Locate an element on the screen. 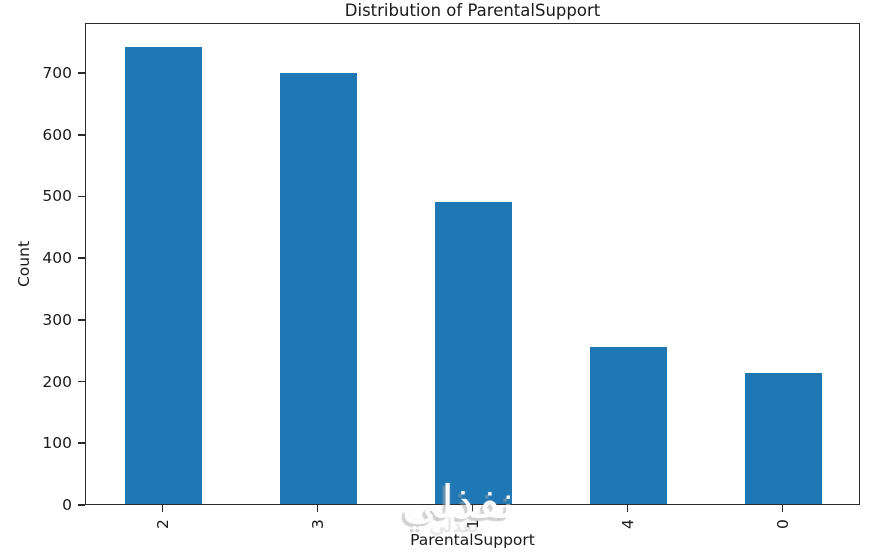 Image resolution: width=885 pixels, height=553 pixels. x-tick-label: 2 is located at coordinates (162, 524).